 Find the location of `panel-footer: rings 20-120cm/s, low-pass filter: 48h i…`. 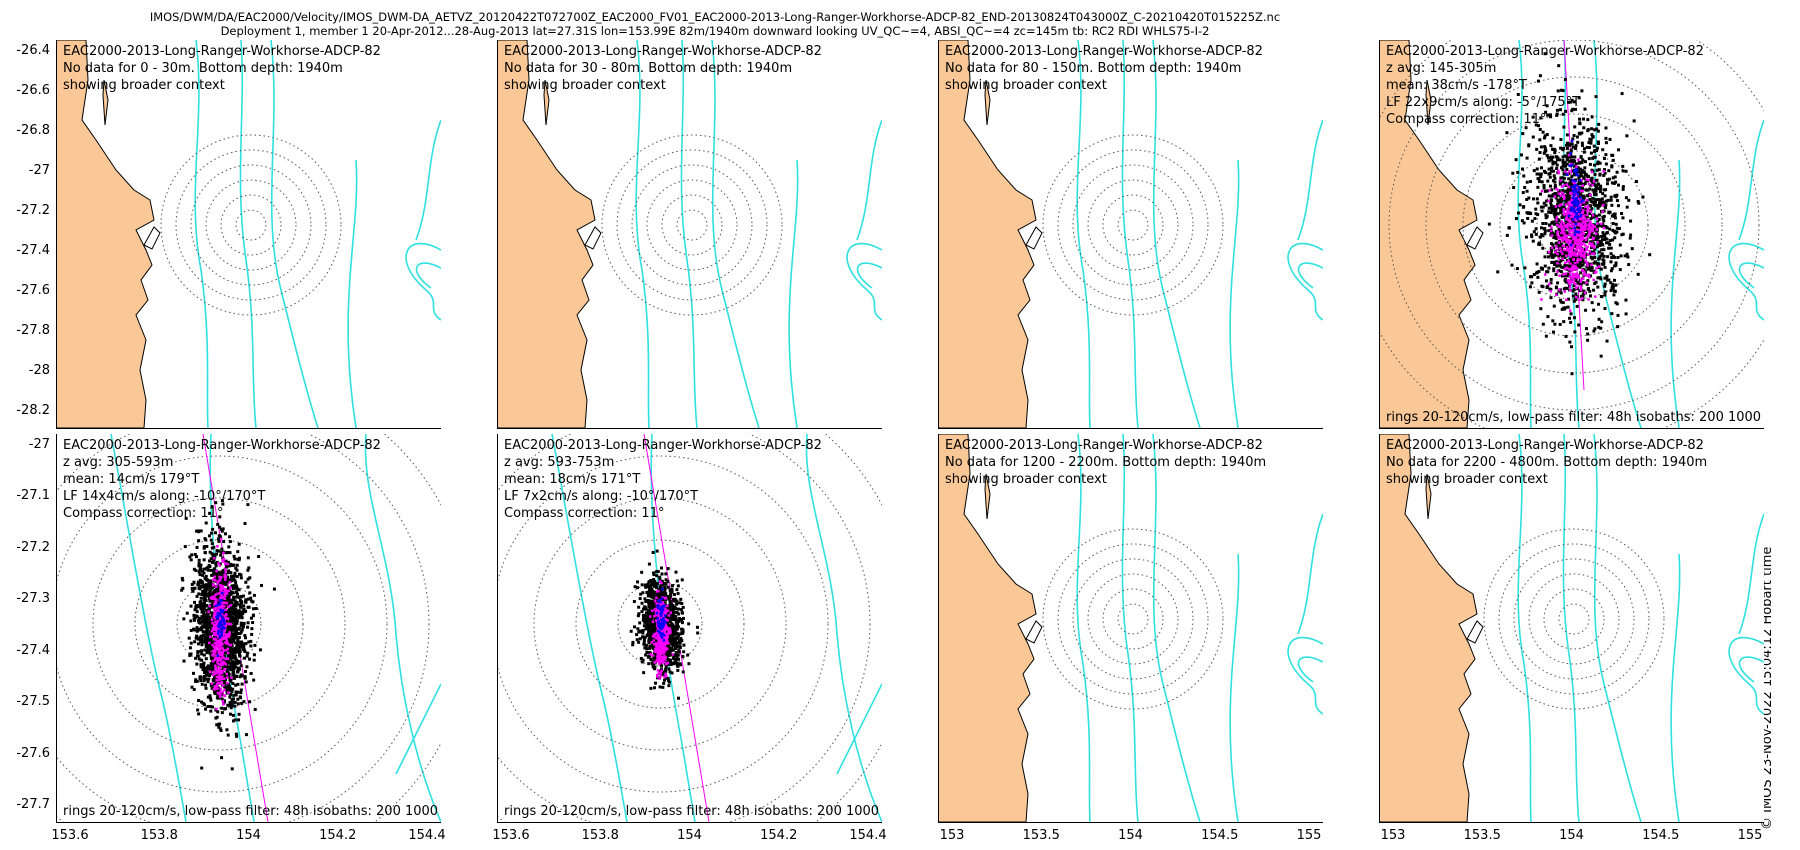

panel-footer: rings 20-120cm/s, low-pass filter: 48h i… is located at coordinates (1575, 417).